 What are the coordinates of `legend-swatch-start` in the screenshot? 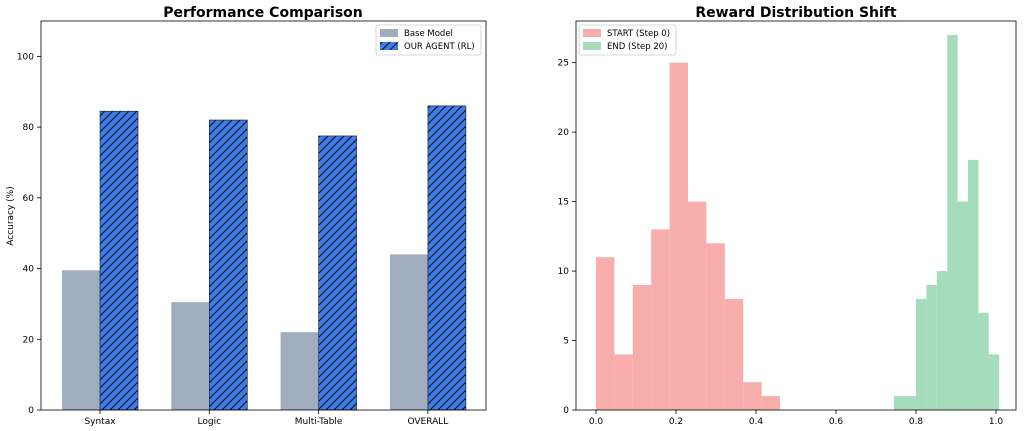 It's located at (592, 33).